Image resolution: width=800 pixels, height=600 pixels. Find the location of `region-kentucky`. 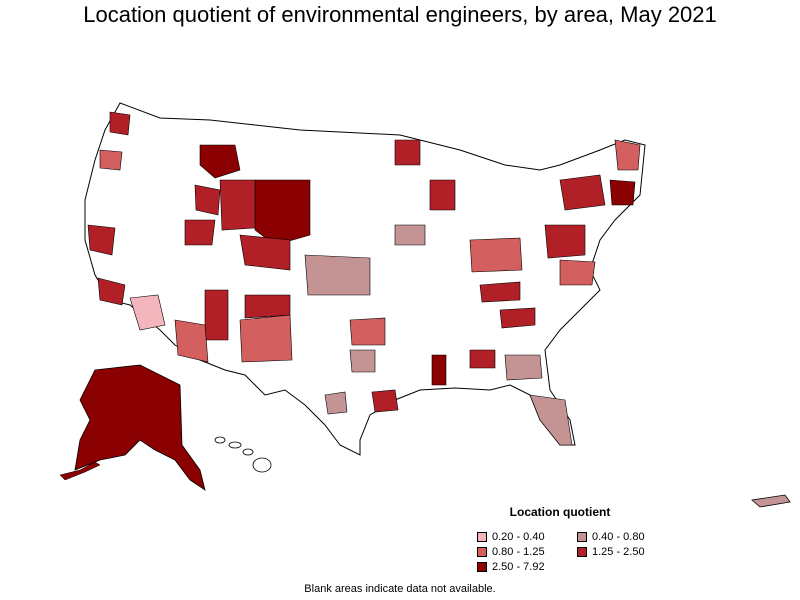

region-kentucky is located at coordinates (500, 292).